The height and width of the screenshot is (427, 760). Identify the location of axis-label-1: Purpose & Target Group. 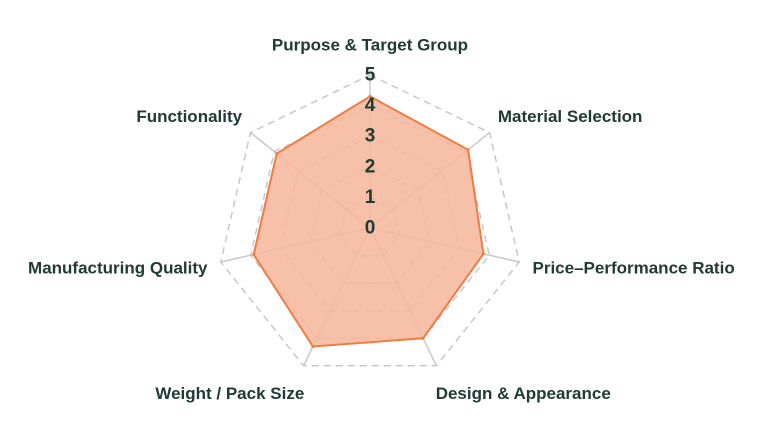
(370, 45).